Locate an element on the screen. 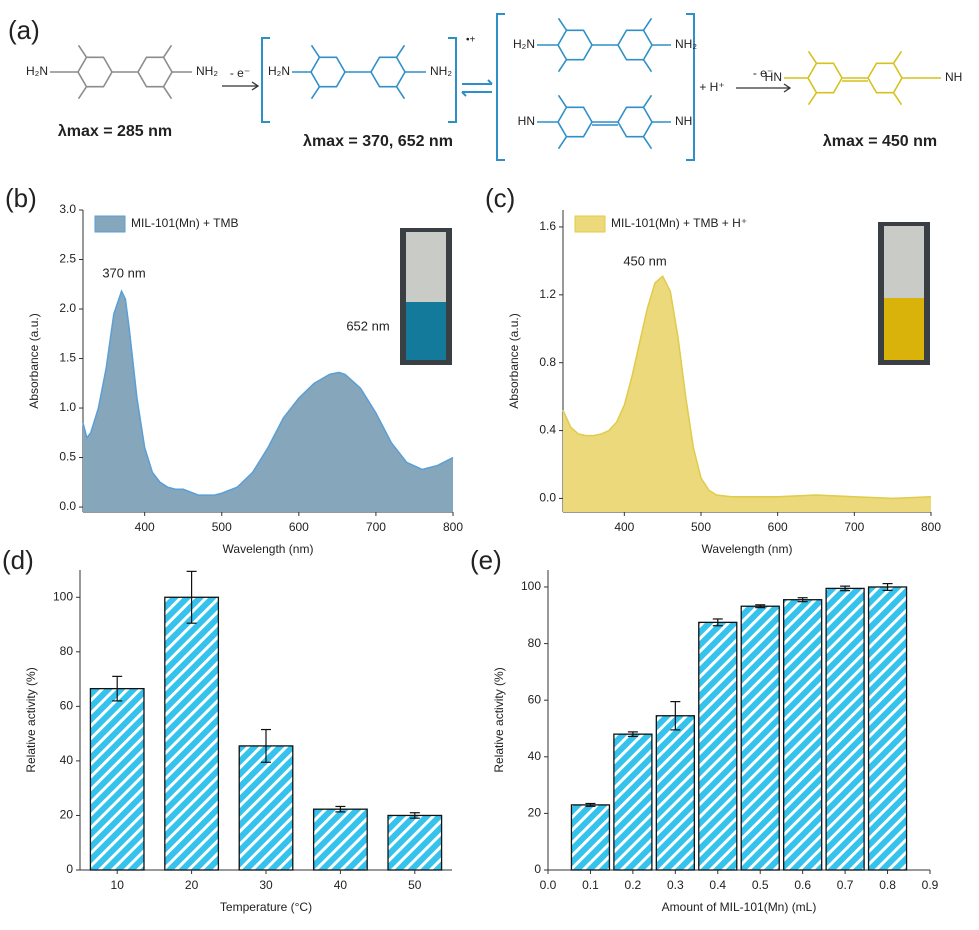  x-tick-label: 0.3 is located at coordinates (675, 885).